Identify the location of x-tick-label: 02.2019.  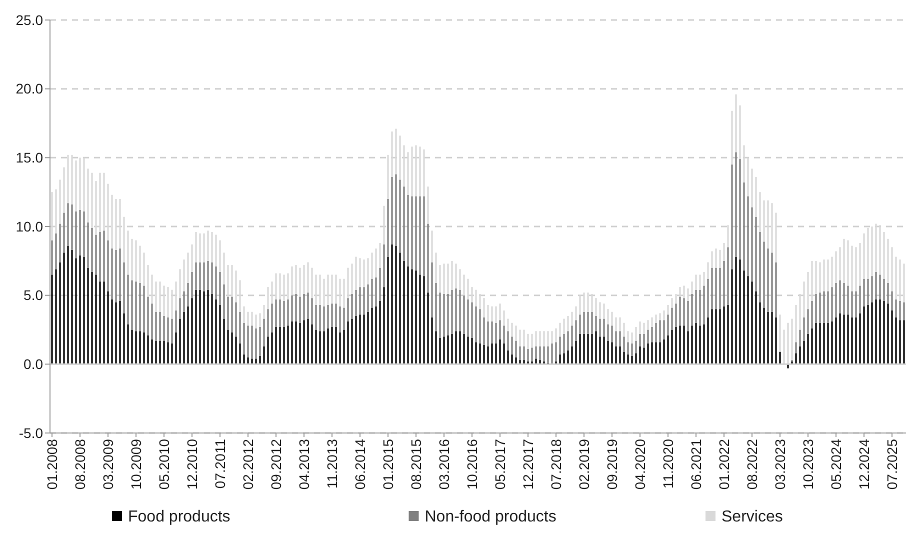
(584, 464).